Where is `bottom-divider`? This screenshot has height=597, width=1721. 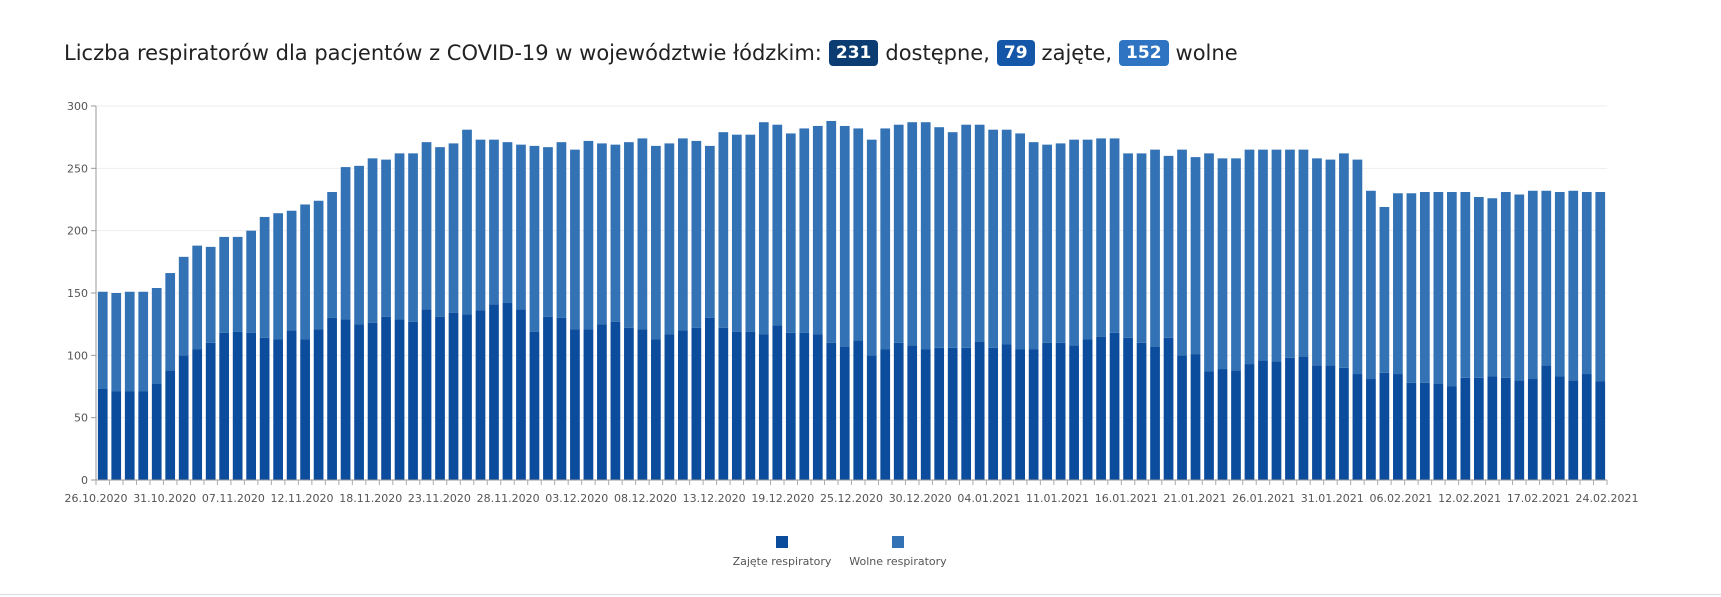
bottom-divider is located at coordinates (860, 594).